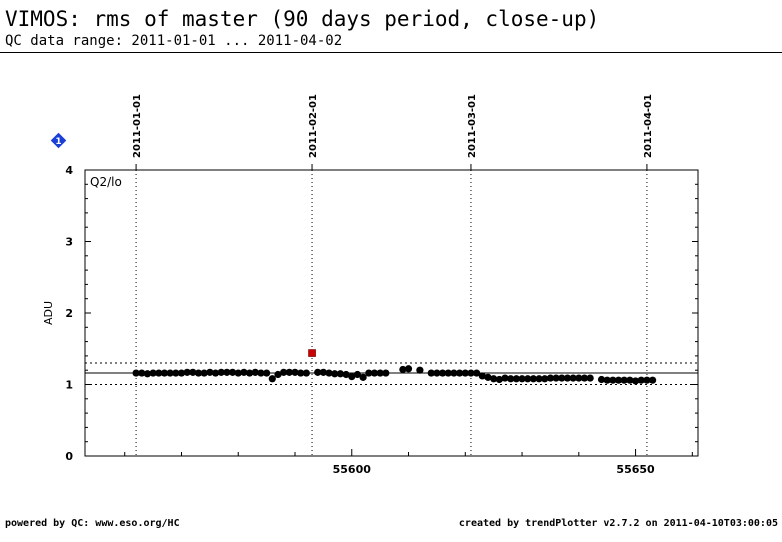 This screenshot has height=542, width=782. What do you see at coordinates (472, 126) in the screenshot?
I see `date-marker-label: 2011-03-01` at bounding box center [472, 126].